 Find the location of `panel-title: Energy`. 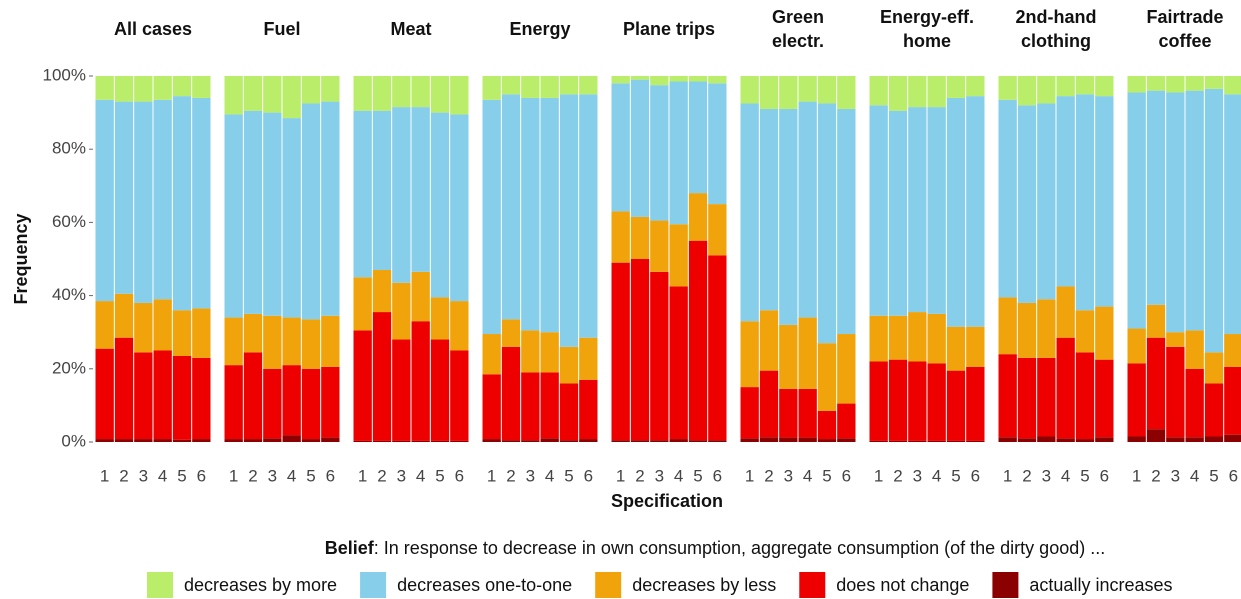

panel-title: Energy is located at coordinates (539, 29).